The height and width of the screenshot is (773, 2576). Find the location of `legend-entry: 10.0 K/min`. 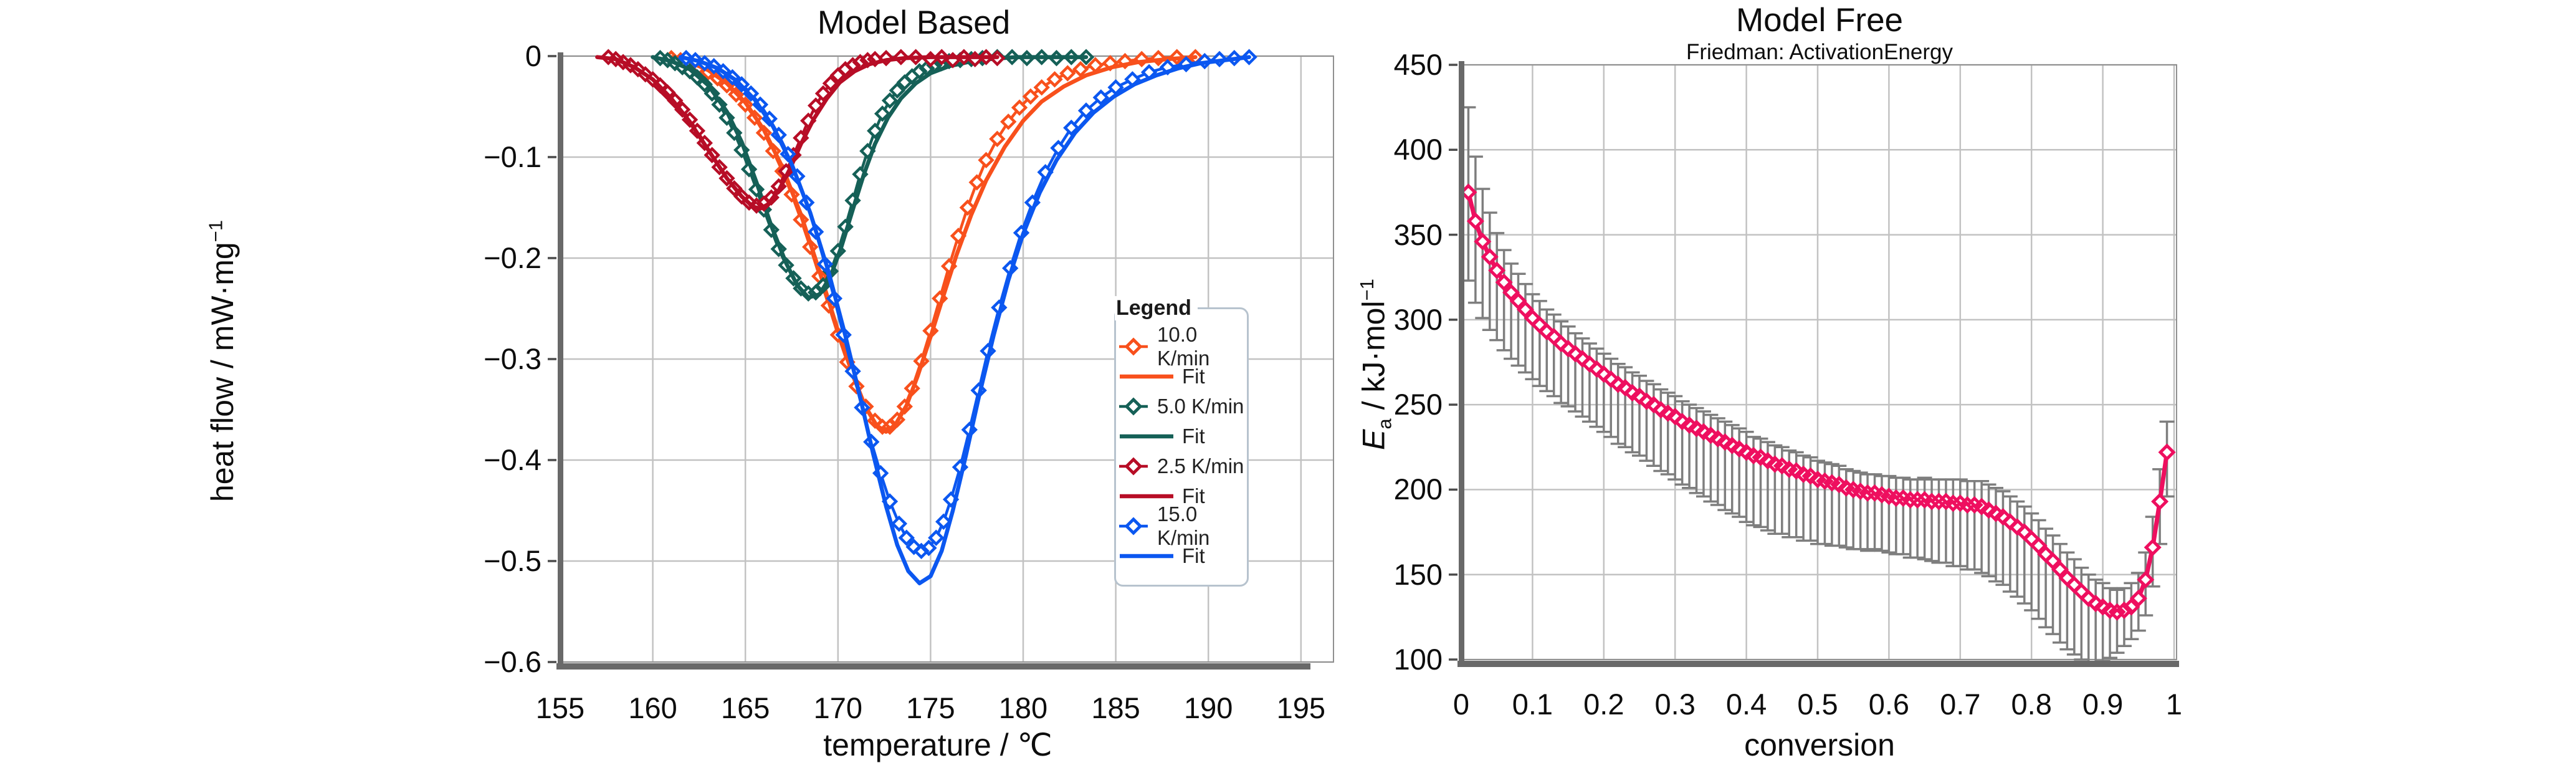

legend-entry: 10.0 K/min is located at coordinates (1182, 346).